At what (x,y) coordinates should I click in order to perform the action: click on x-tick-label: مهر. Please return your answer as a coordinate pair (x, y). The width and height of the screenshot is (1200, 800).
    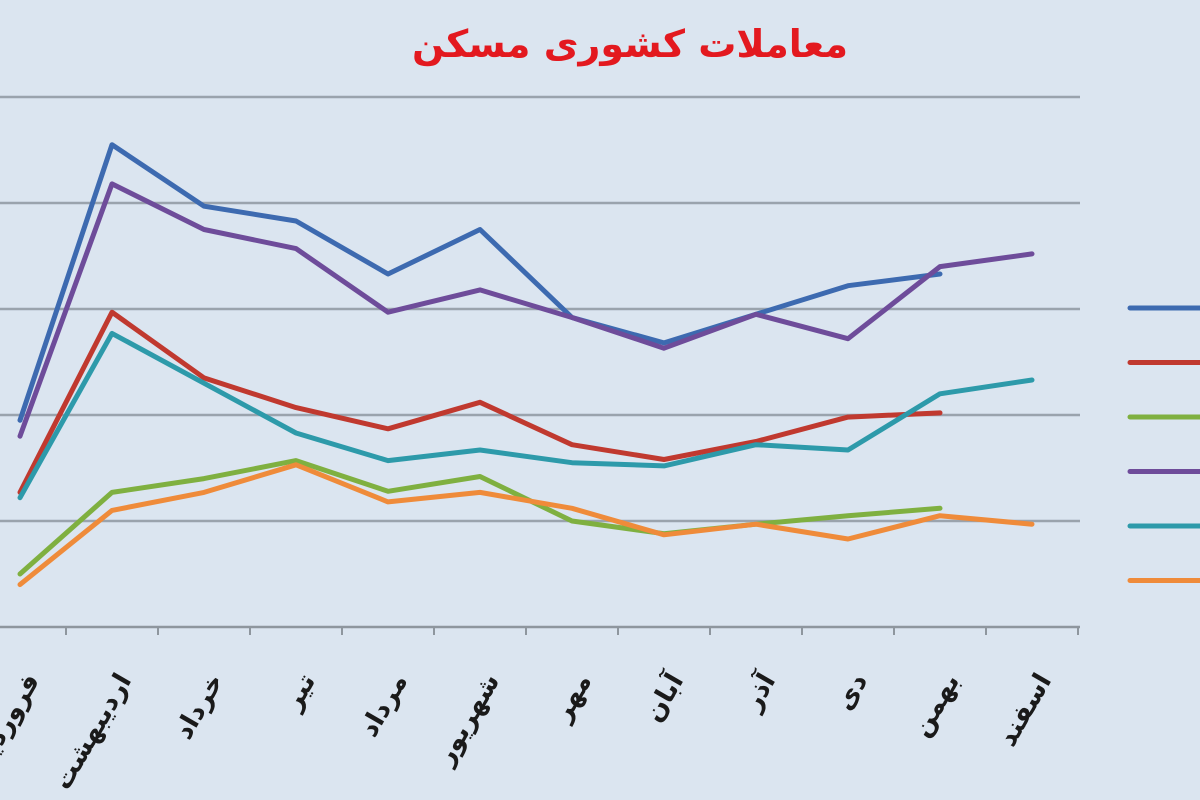
    Looking at the image, I should click on (572, 699).